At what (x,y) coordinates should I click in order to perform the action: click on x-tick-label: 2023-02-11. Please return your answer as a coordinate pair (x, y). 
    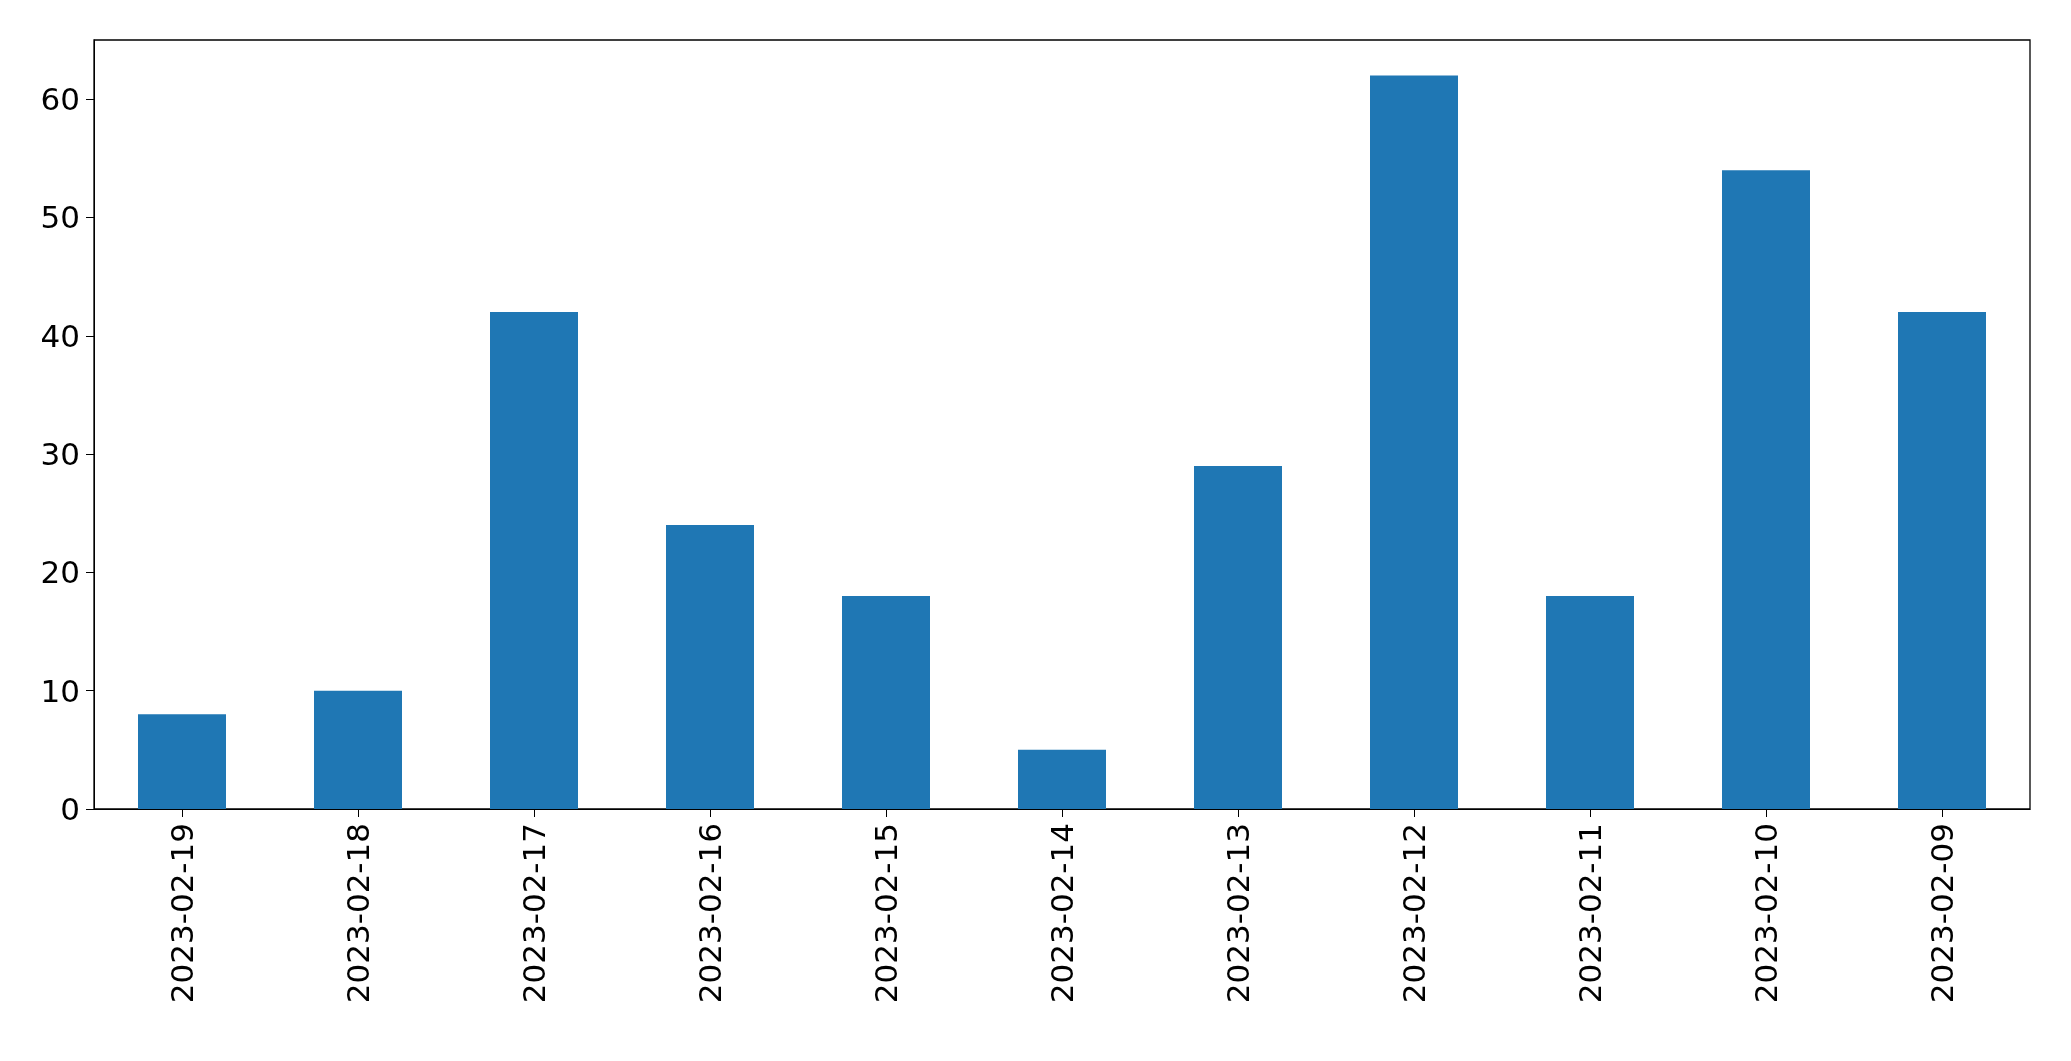
    Looking at the image, I should click on (1590, 913).